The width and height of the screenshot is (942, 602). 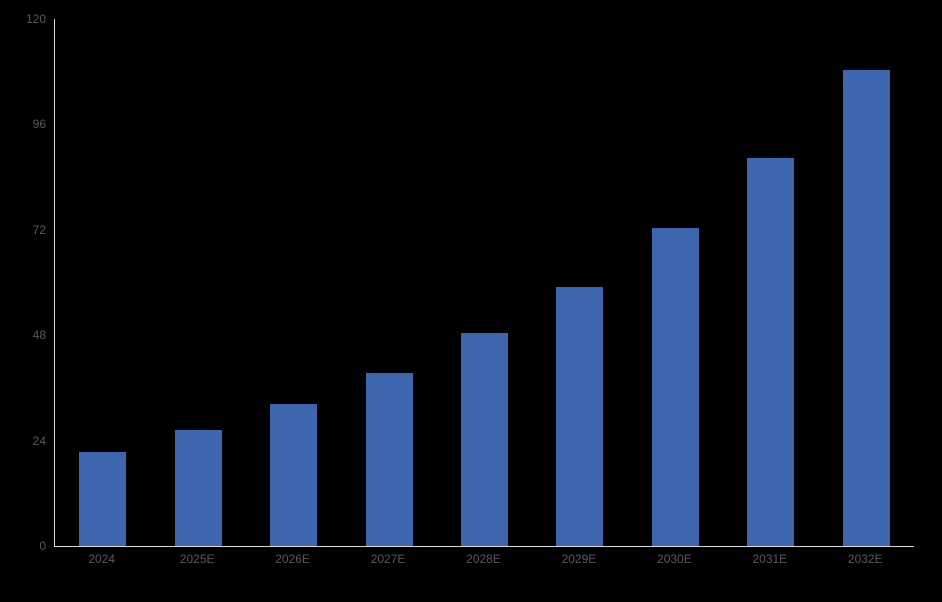 What do you see at coordinates (42, 546) in the screenshot?
I see `y-tick-label: 0` at bounding box center [42, 546].